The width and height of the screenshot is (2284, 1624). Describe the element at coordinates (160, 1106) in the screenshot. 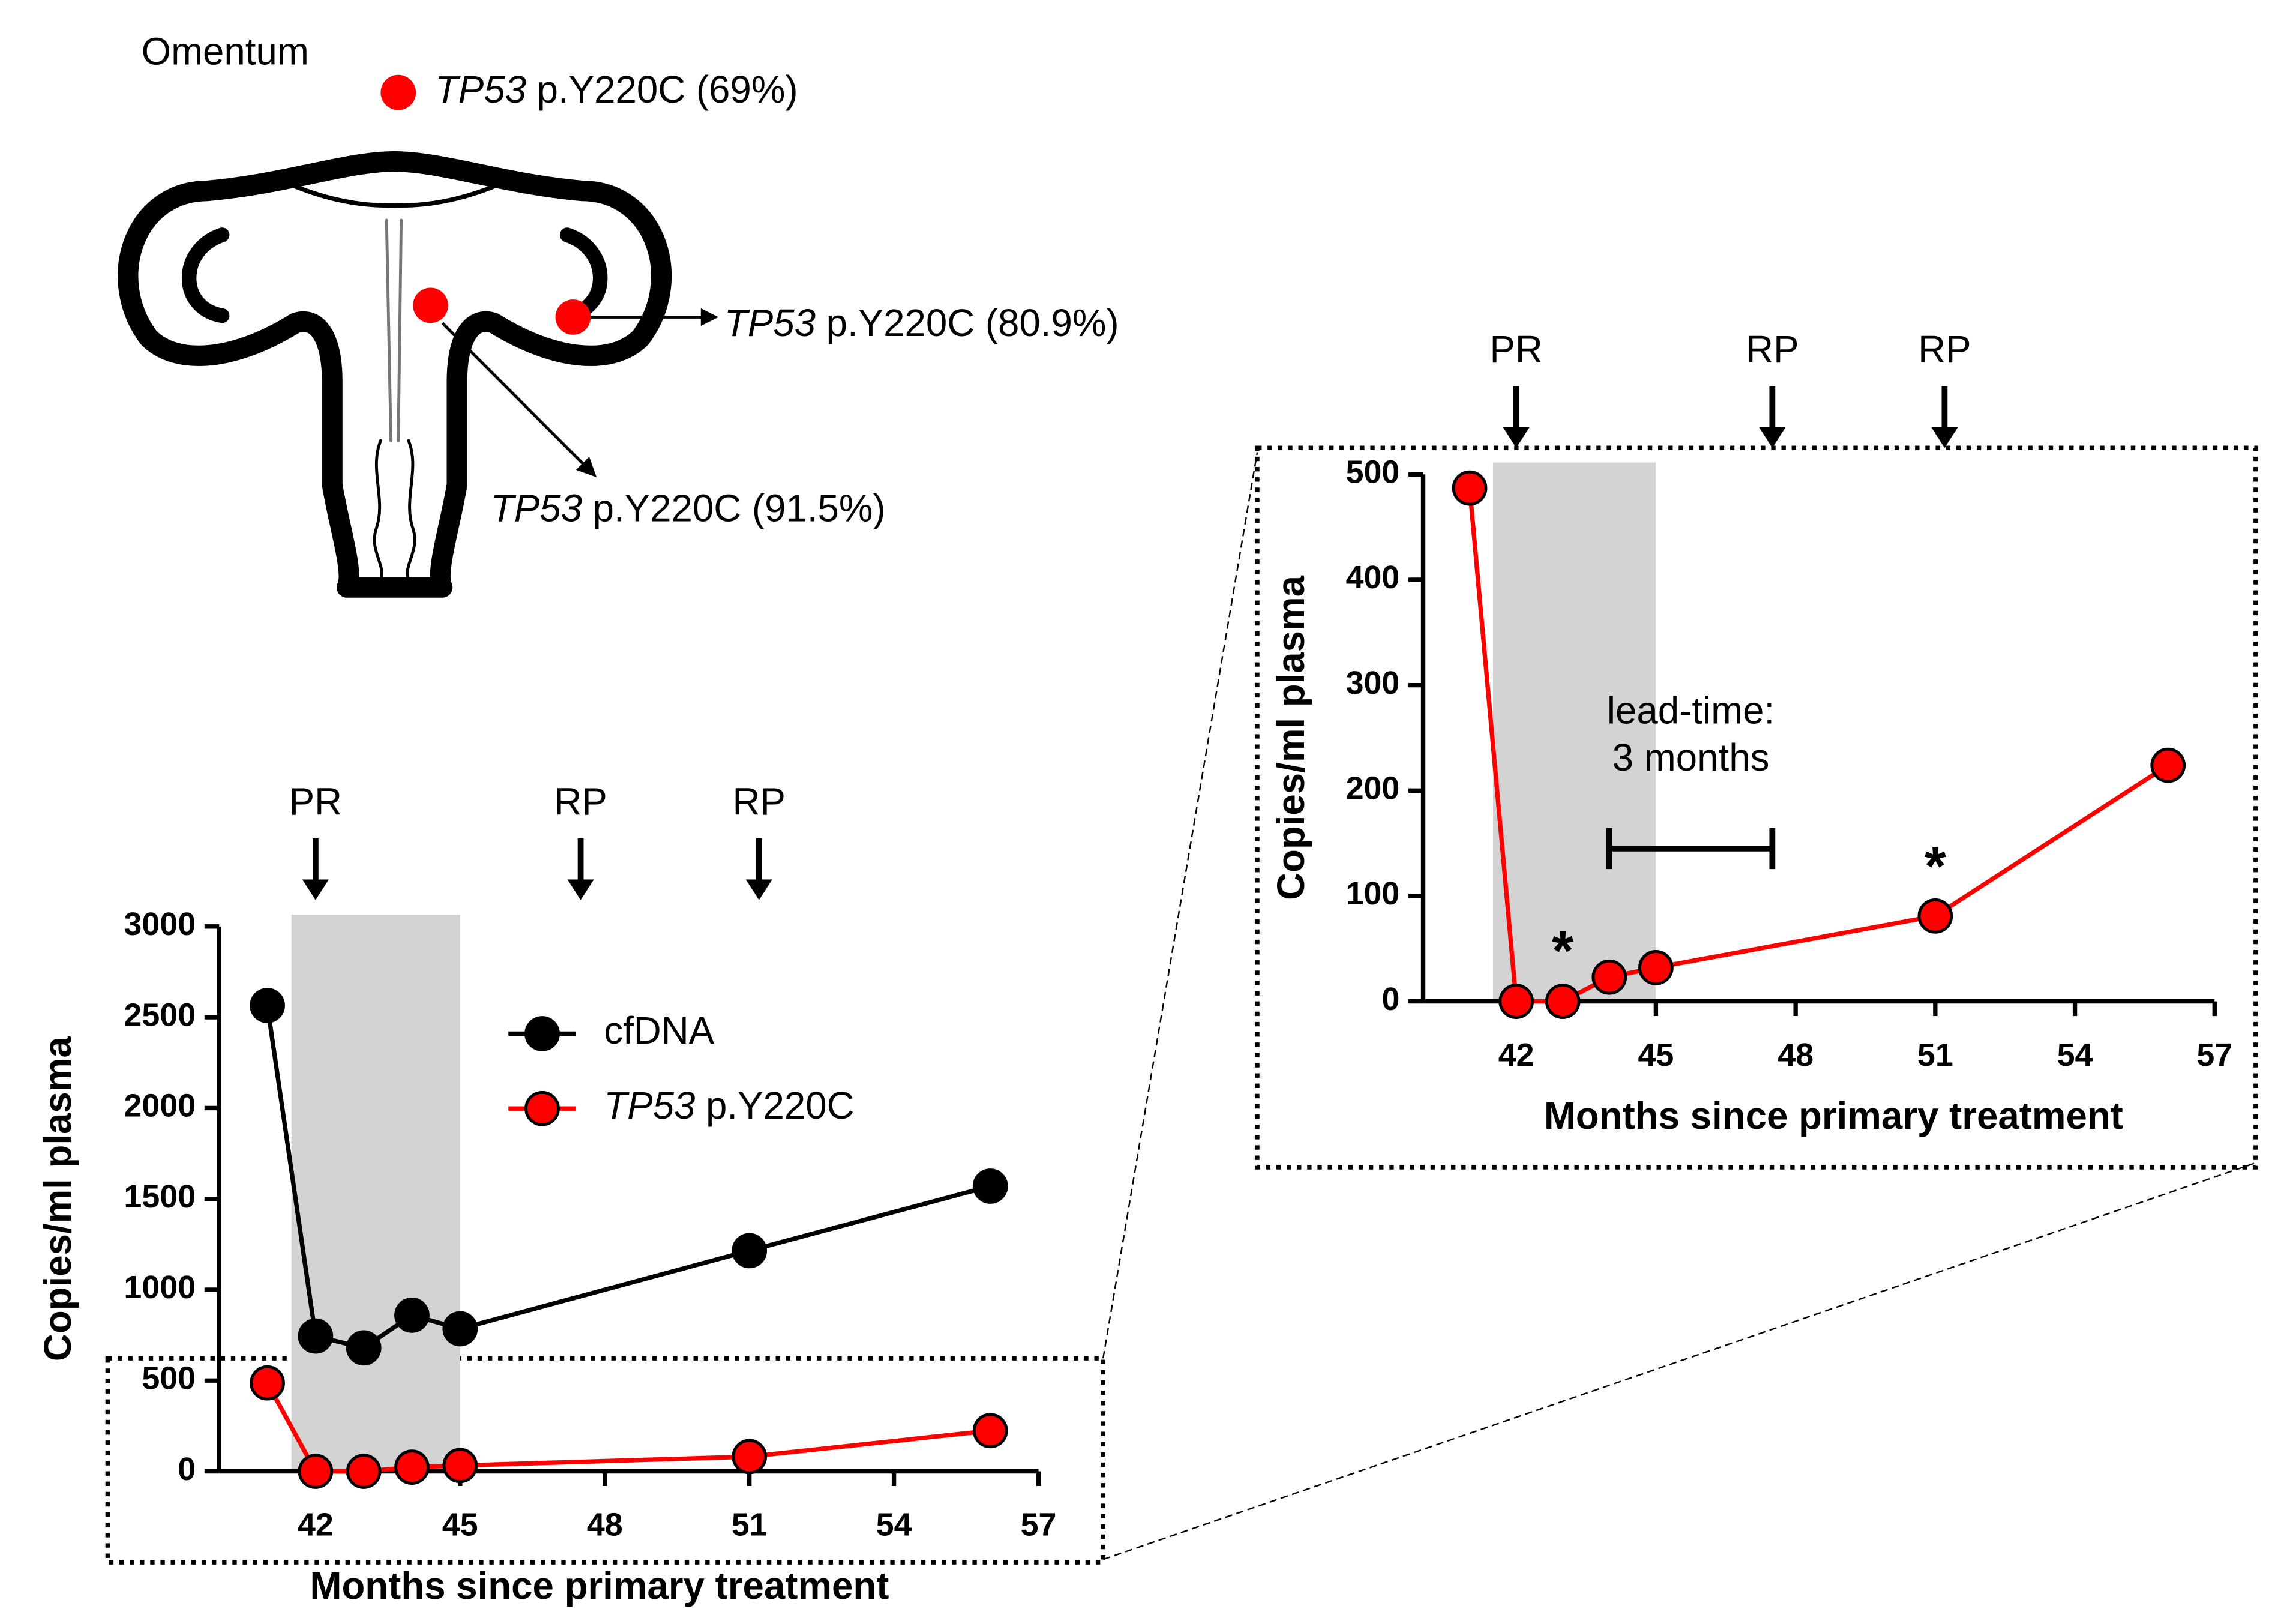

I see `y-tick-label: 2000` at that location.